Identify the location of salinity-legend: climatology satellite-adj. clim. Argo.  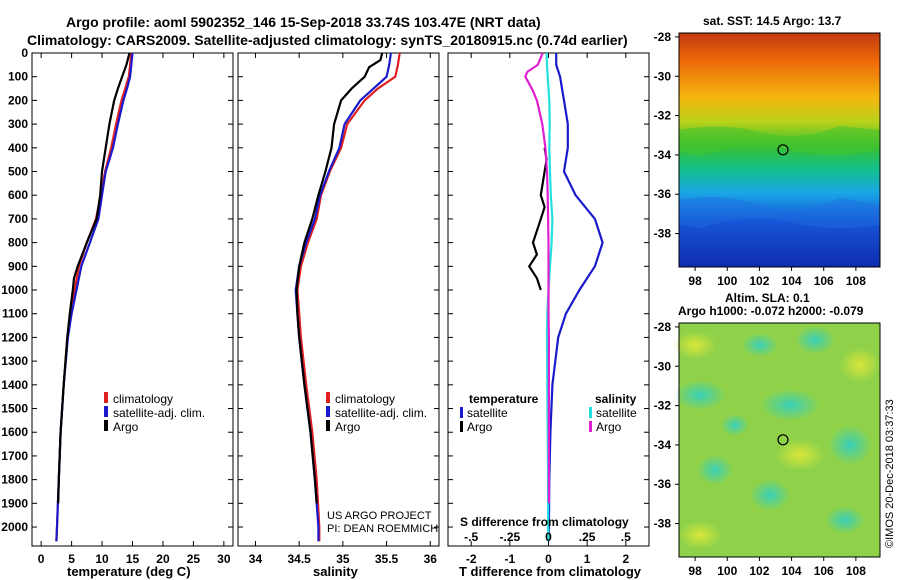
(376, 413).